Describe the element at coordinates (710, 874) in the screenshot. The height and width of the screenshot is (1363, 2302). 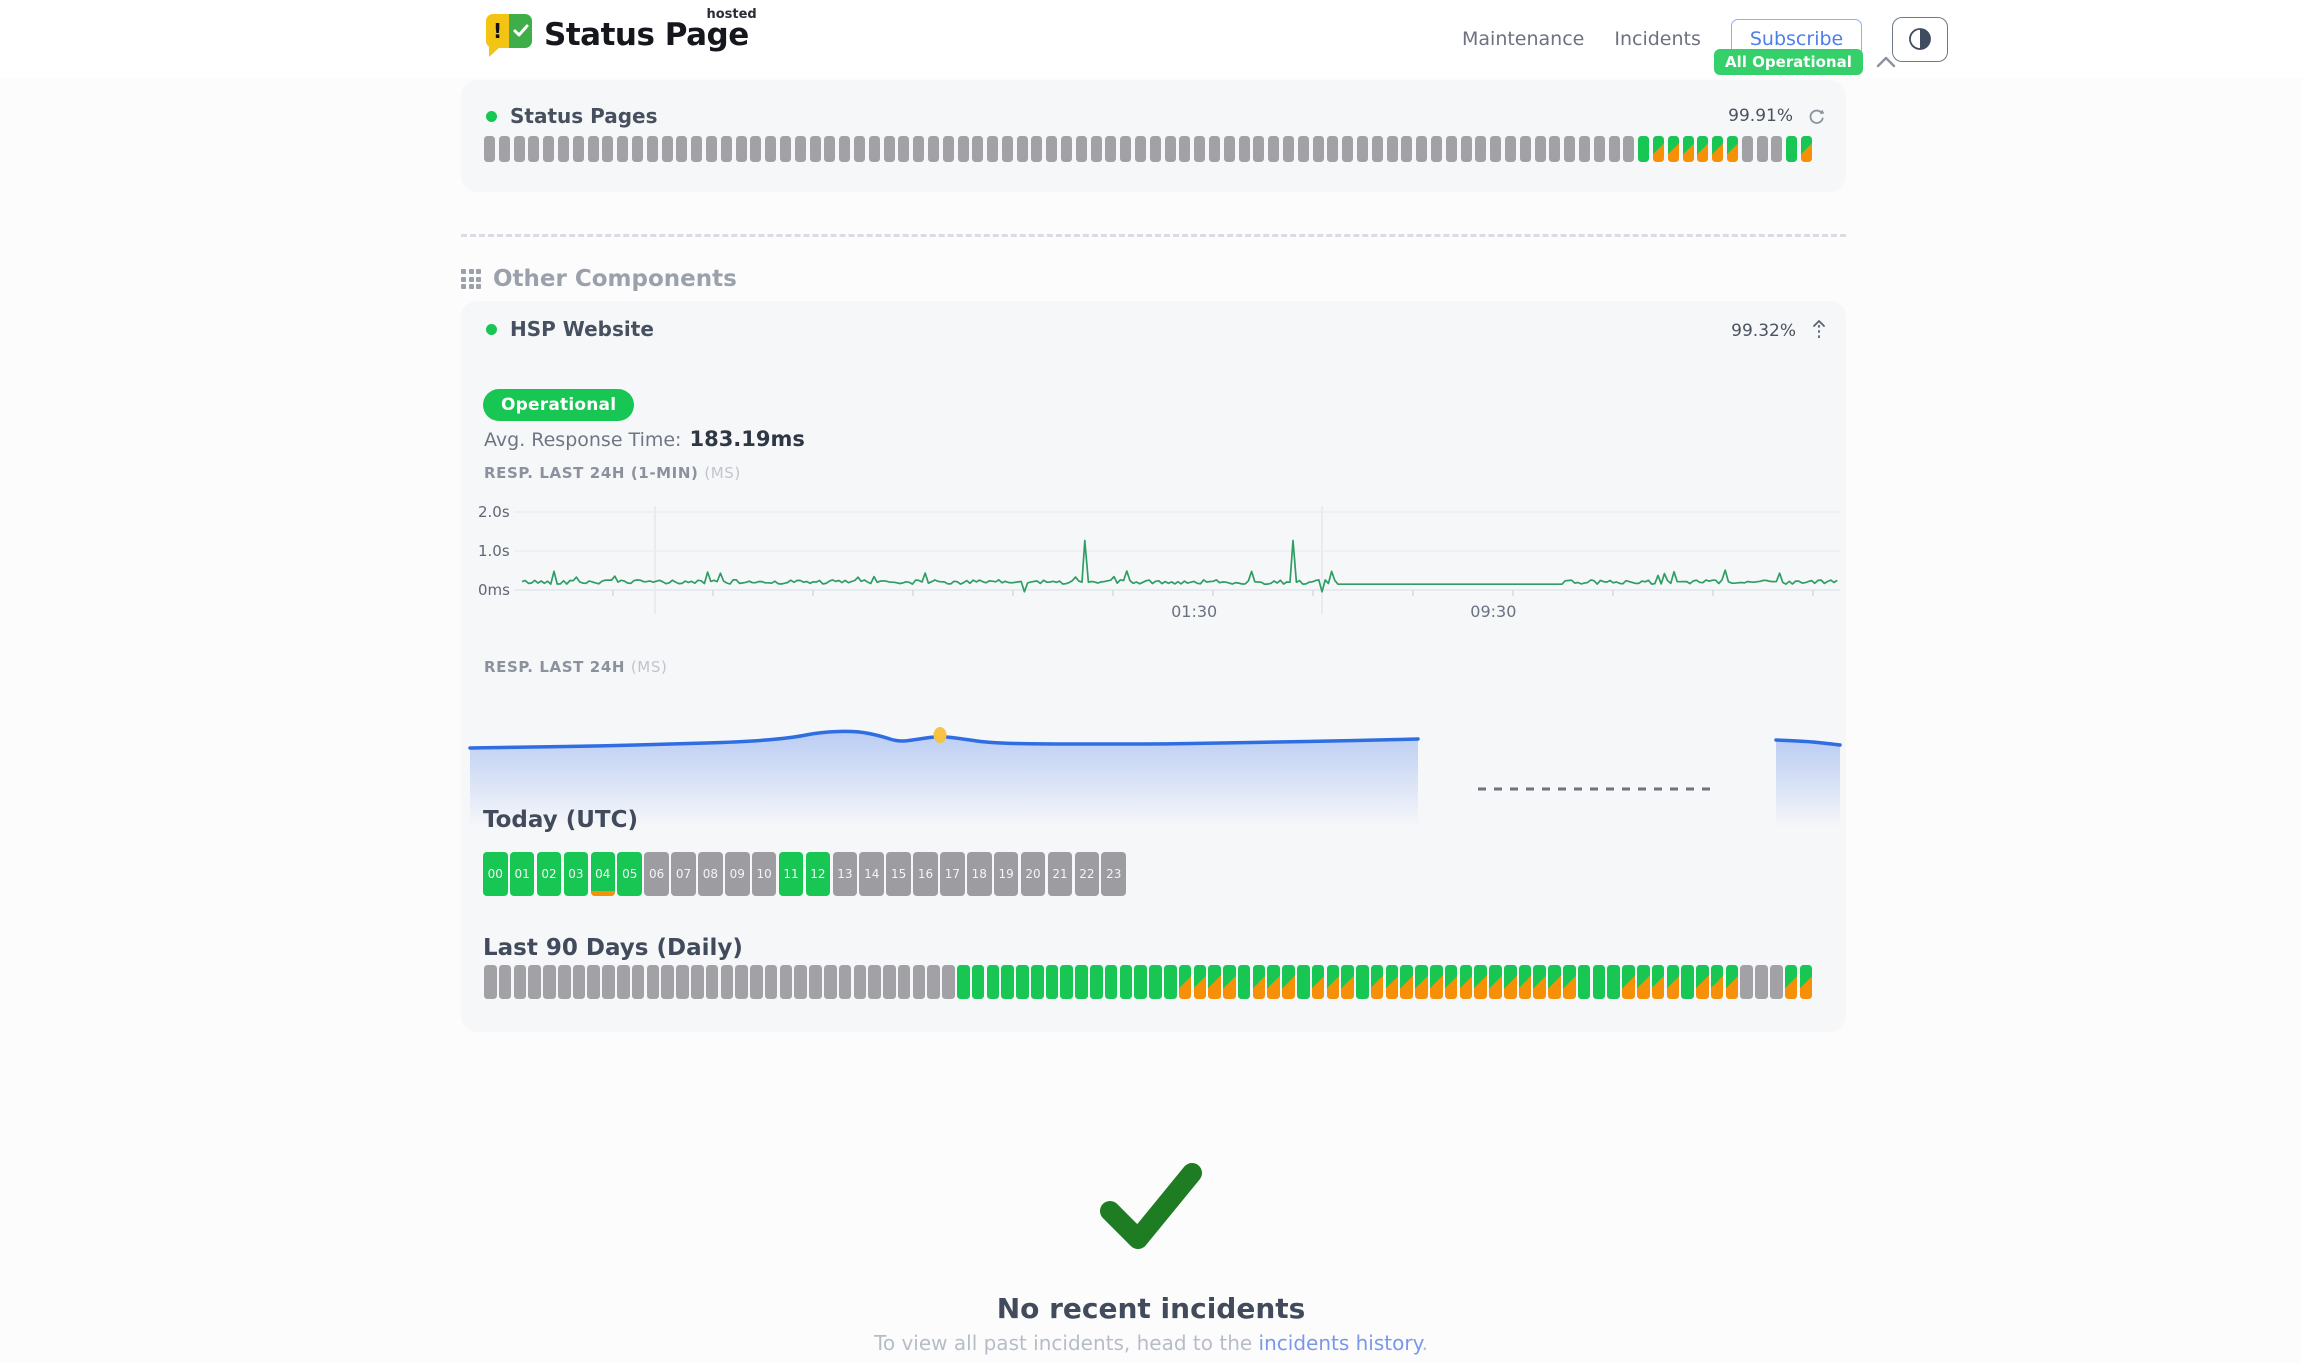
I see `hour-cell-08: 08` at that location.